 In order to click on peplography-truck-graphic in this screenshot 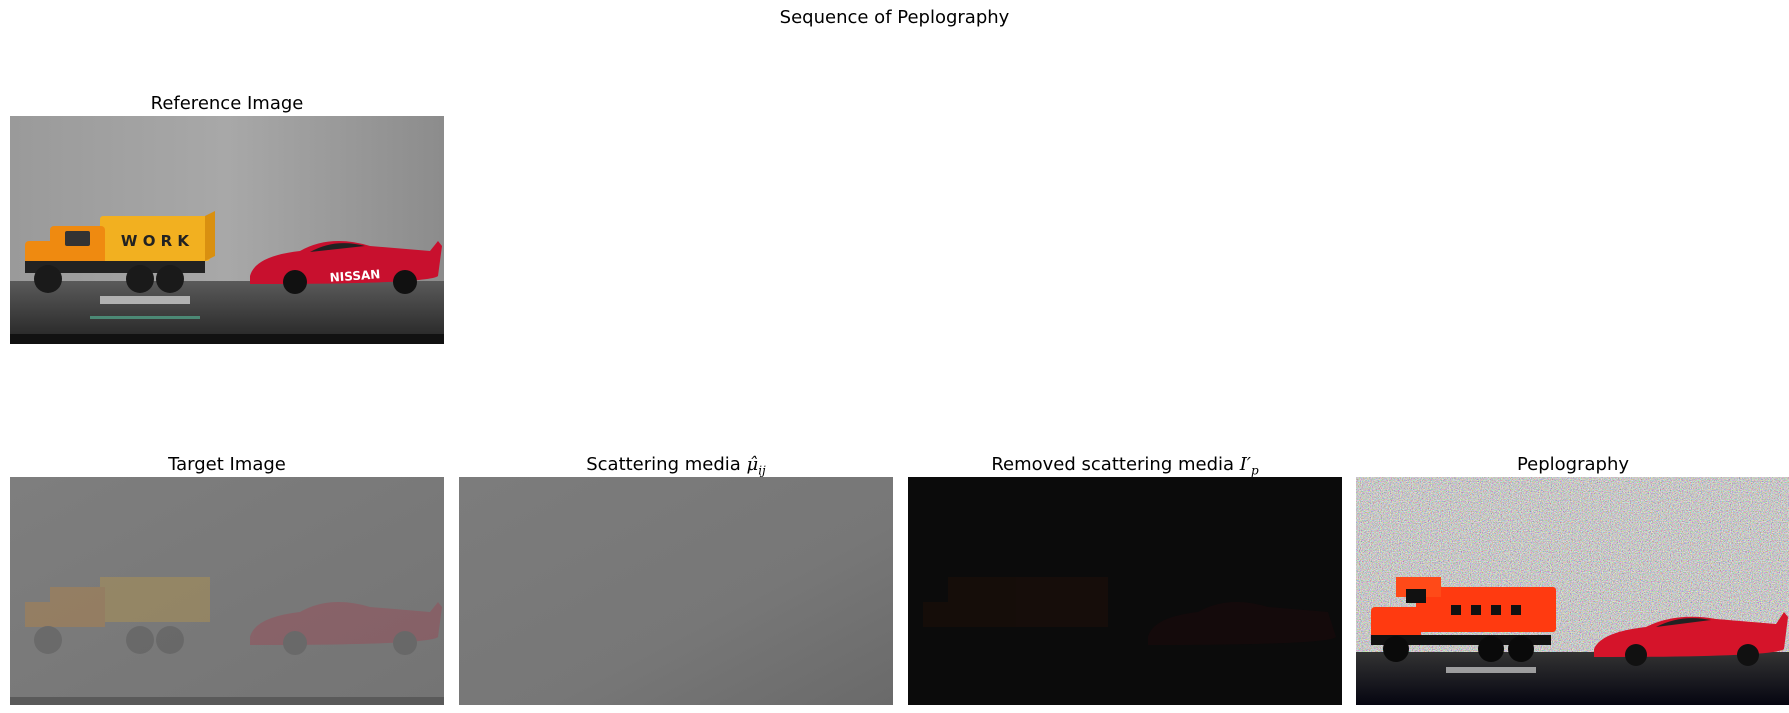, I will do `click(1463, 619)`.